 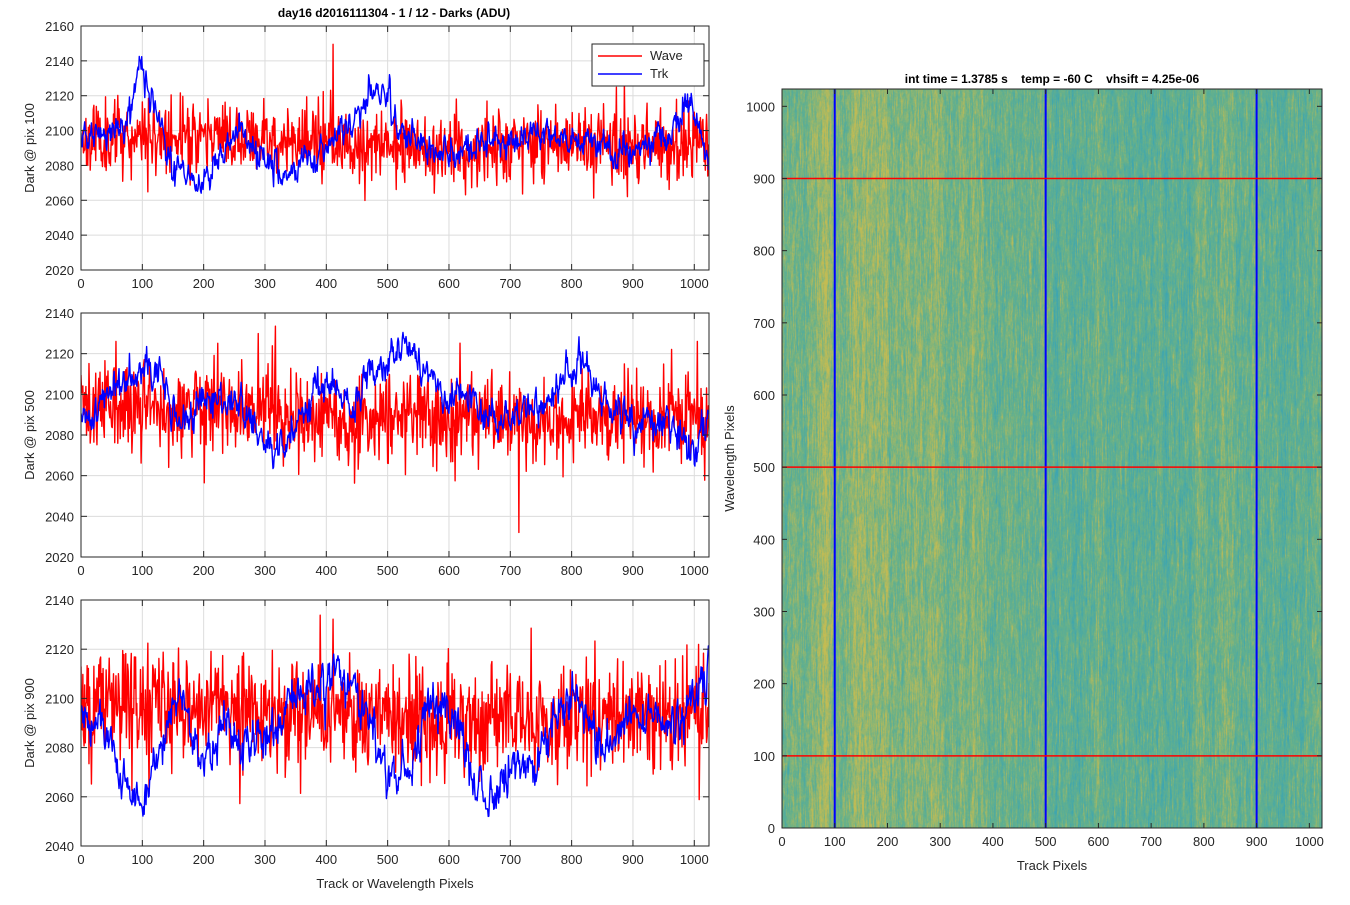 I want to click on y-tick-label: 200, so click(x=764, y=684).